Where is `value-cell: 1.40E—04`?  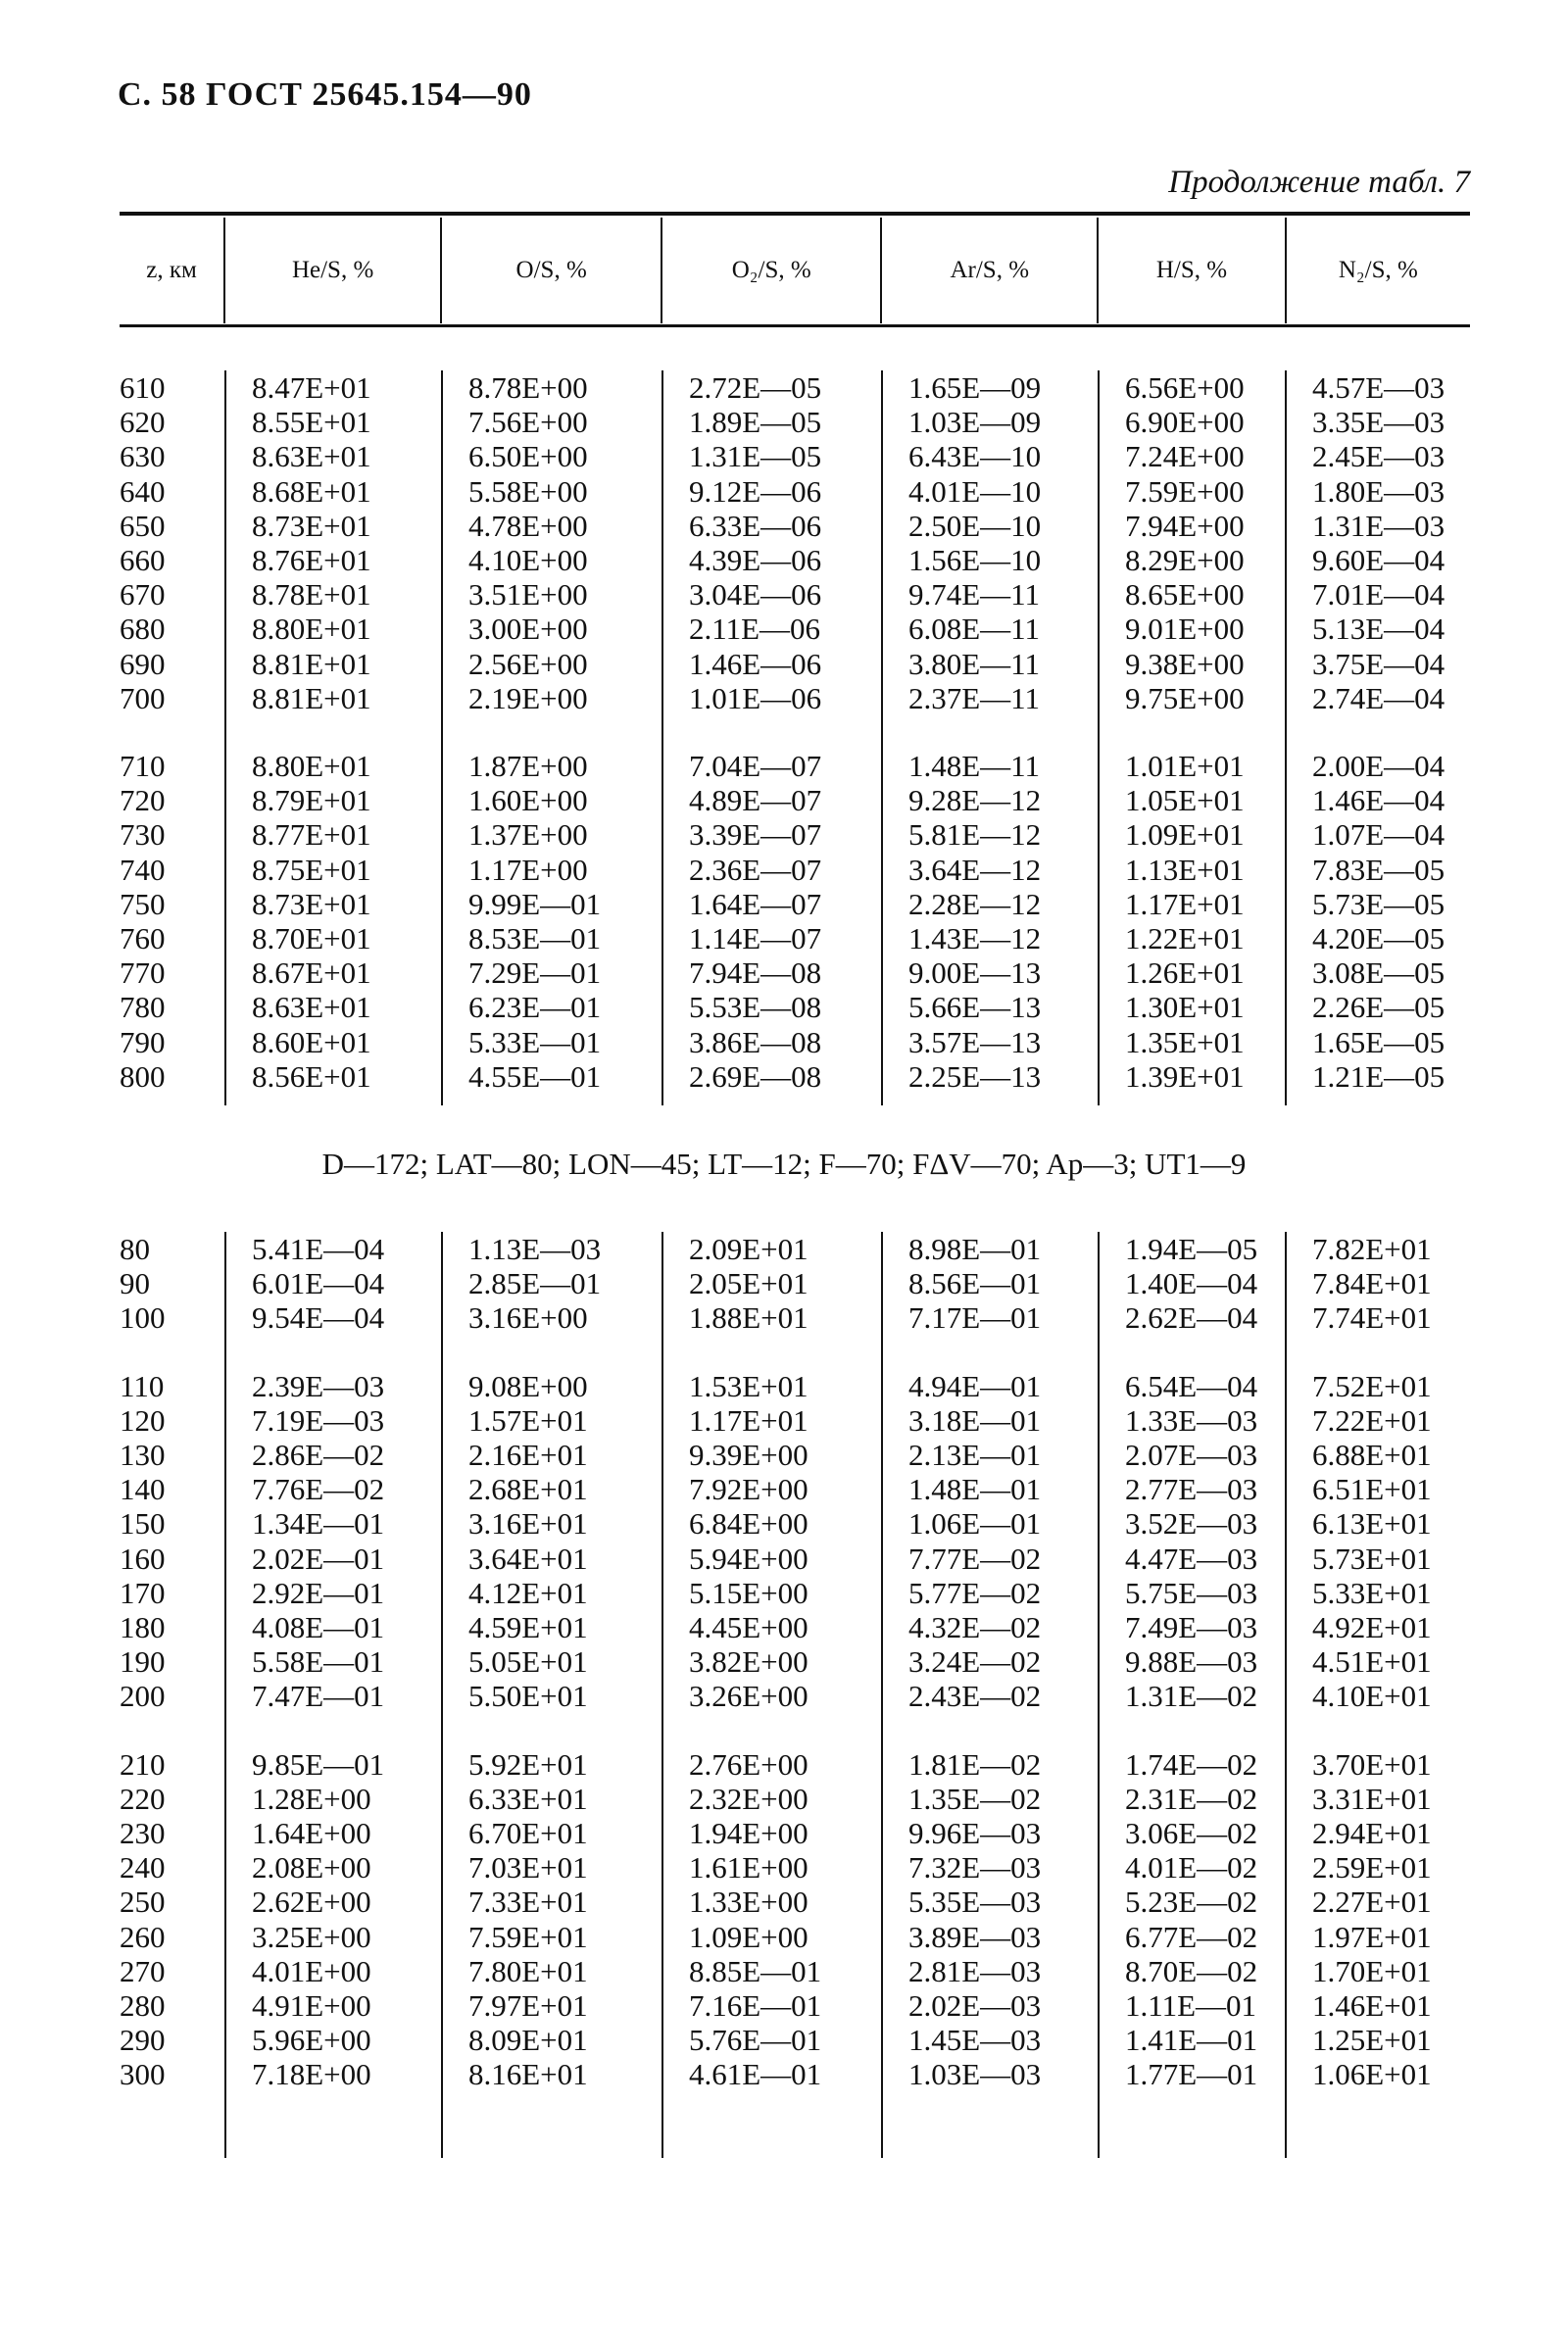 value-cell: 1.40E—04 is located at coordinates (1191, 1283).